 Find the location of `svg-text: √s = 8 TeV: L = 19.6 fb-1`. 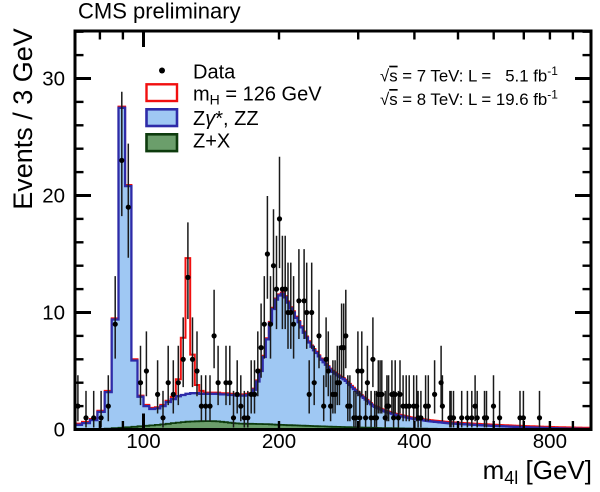

svg-text: √s = 8 TeV: L = 19.6 fb-1 is located at coordinates (469, 99).